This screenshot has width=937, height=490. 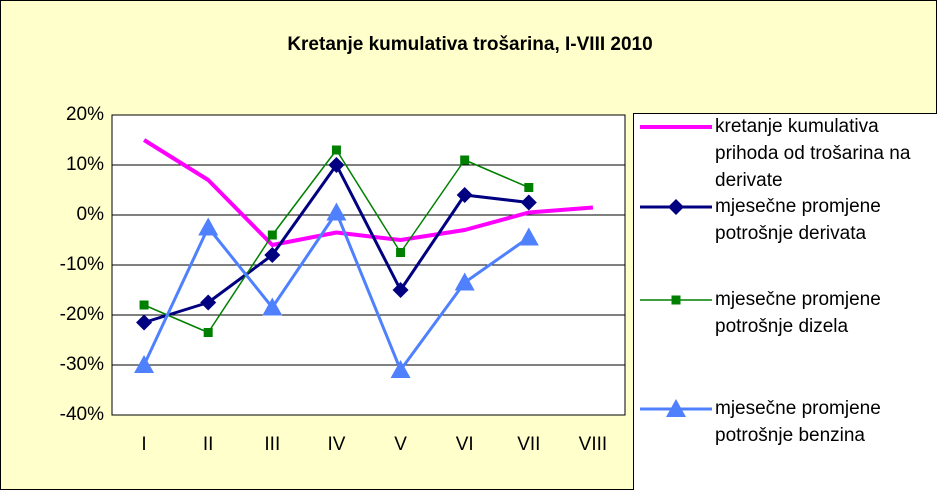 What do you see at coordinates (85, 164) in the screenshot?
I see `y-tick-label: 10%` at bounding box center [85, 164].